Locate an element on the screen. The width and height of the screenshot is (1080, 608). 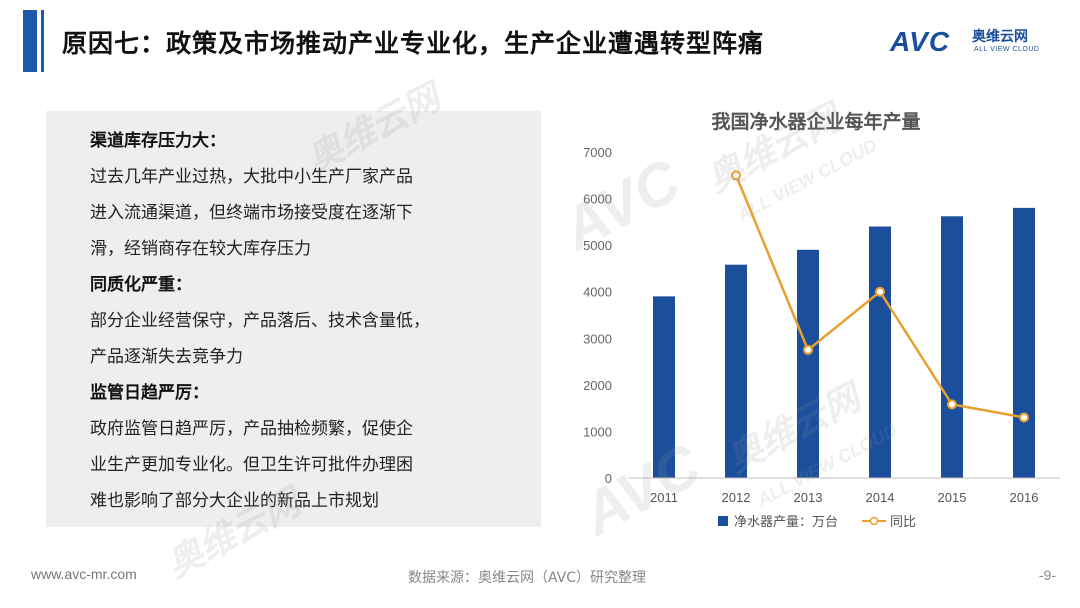
legend-label: 净水器产量：万台 is located at coordinates (786, 521).